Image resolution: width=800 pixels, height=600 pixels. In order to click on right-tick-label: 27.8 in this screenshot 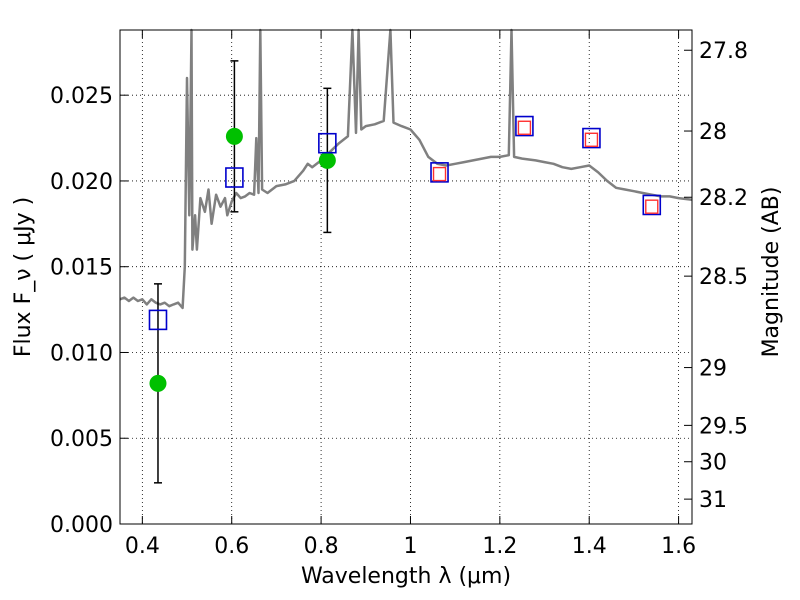, I will do `click(723, 51)`.